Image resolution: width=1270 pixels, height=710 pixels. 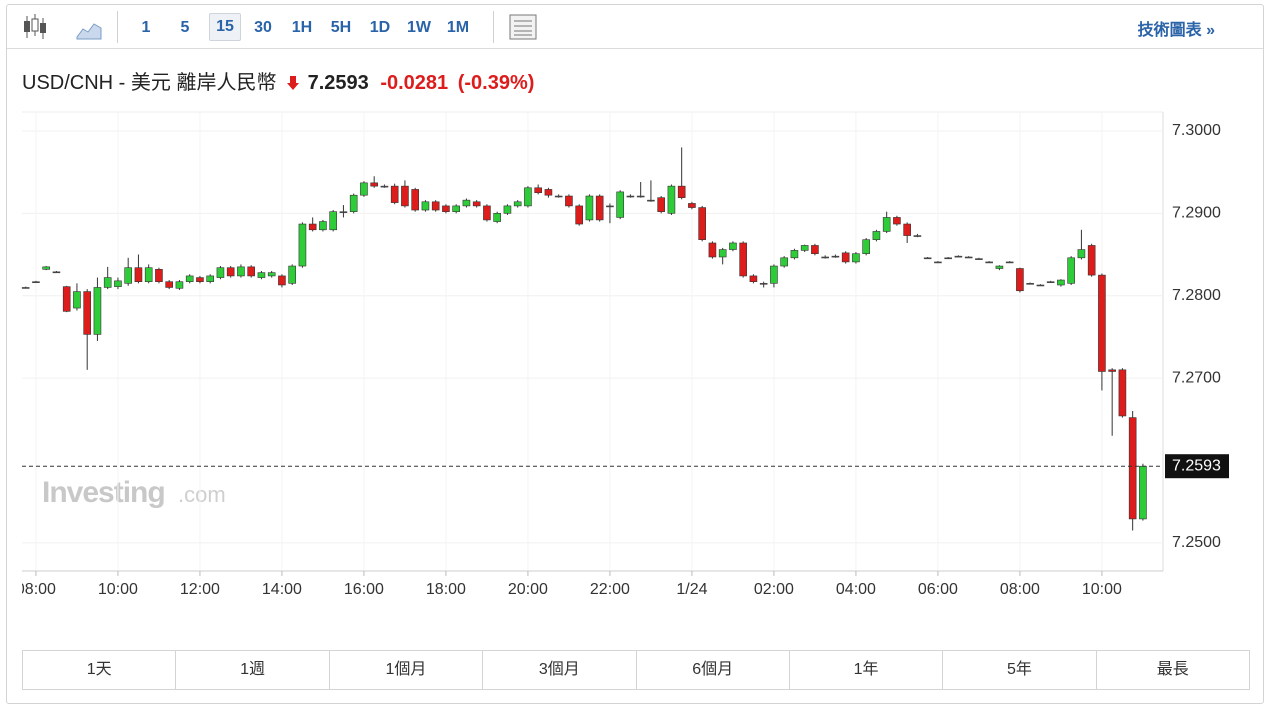 What do you see at coordinates (89, 29) in the screenshot?
I see `area-icon` at bounding box center [89, 29].